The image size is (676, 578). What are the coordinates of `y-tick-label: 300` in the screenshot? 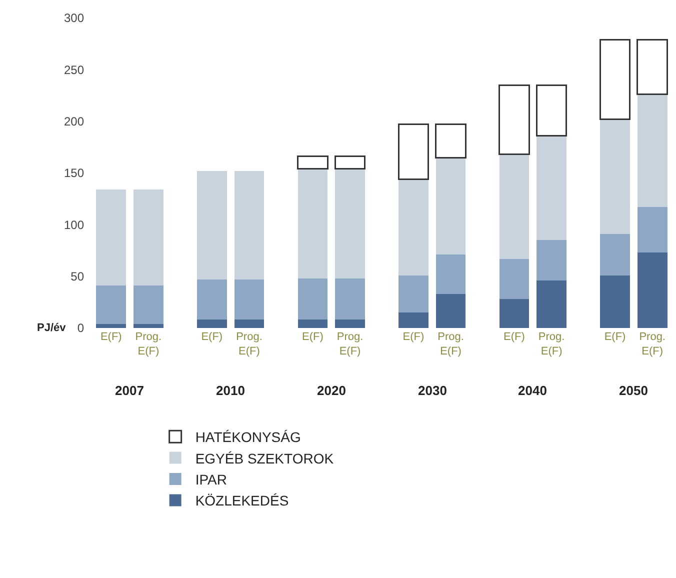 It's located at (74, 18).